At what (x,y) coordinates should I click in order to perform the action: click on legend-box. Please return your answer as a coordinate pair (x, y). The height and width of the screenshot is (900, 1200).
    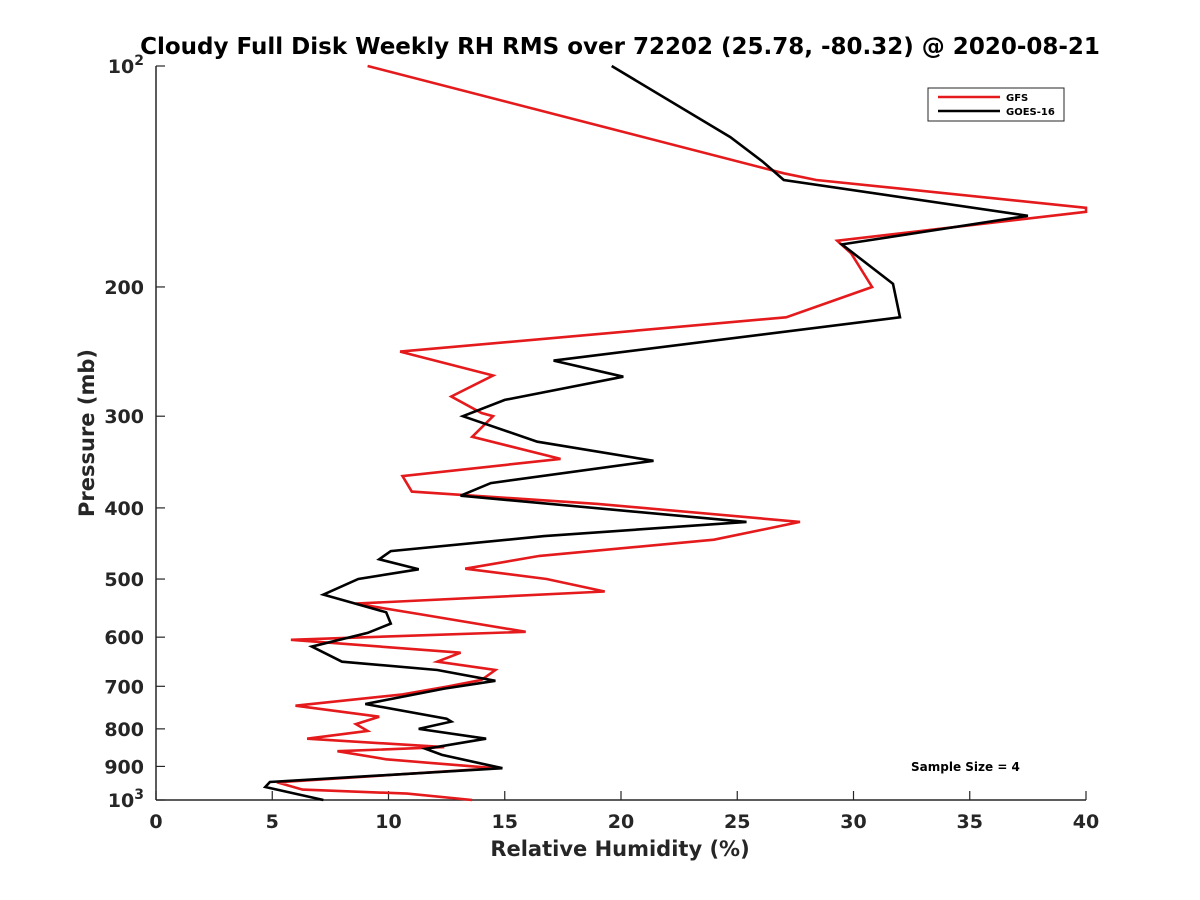
    Looking at the image, I should click on (996, 104).